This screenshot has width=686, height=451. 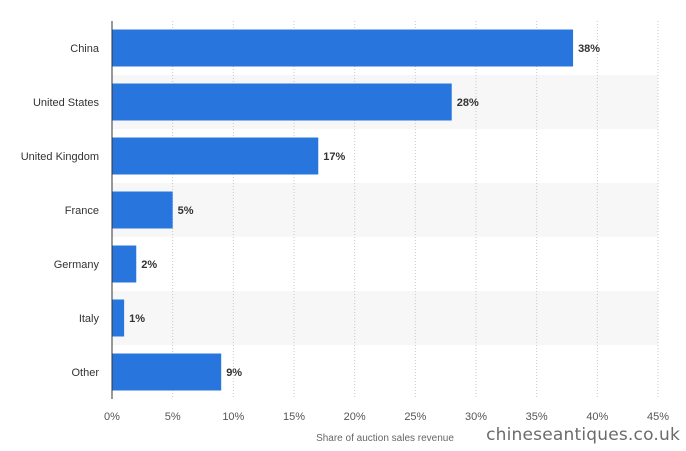 What do you see at coordinates (66, 103) in the screenshot?
I see `category-label: United States` at bounding box center [66, 103].